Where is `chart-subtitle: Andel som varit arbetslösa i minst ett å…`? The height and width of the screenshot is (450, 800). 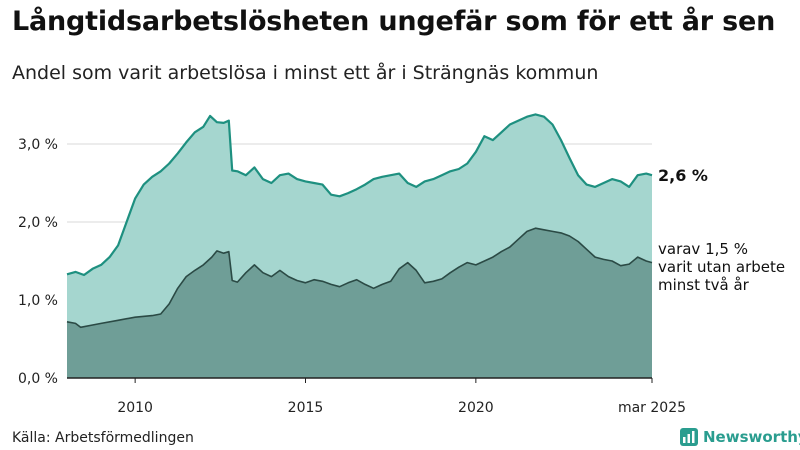 chart-subtitle: Andel som varit arbetslösa i minst ett å… is located at coordinates (305, 73).